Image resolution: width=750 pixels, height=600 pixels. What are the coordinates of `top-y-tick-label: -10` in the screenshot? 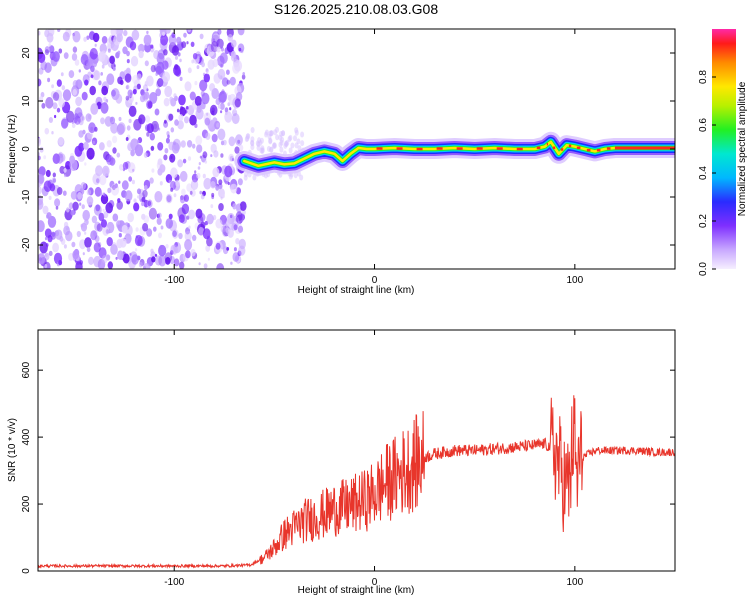 It's located at (26, 196).